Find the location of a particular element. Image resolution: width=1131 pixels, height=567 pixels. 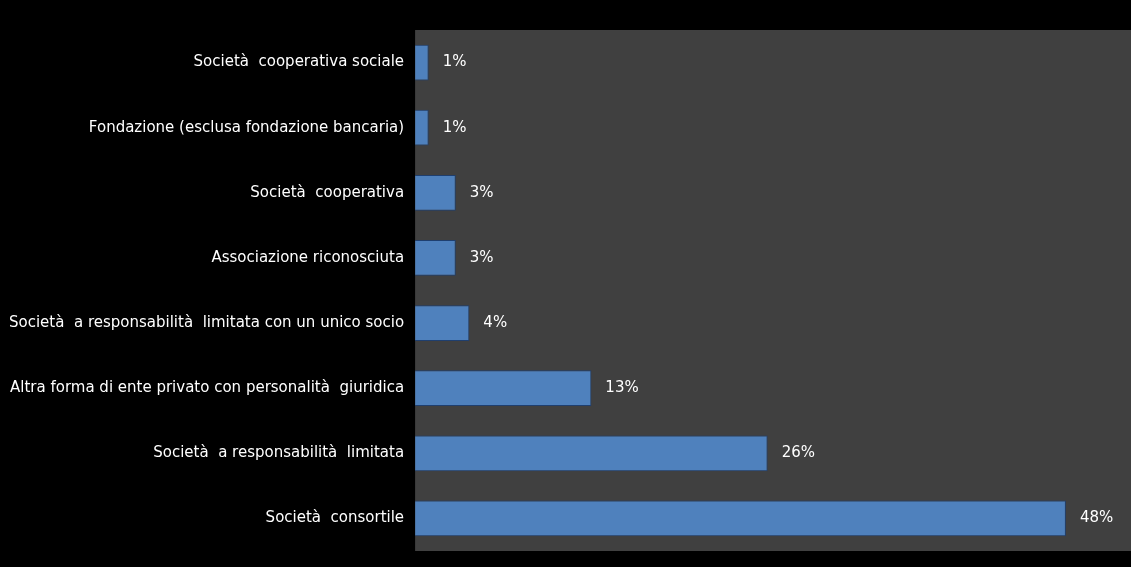

data-label: 48% is located at coordinates (1096, 517).